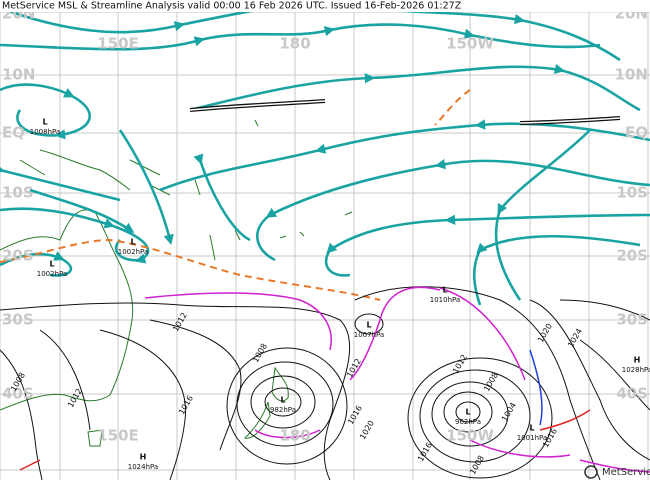 The height and width of the screenshot is (480, 650). I want to click on system-pressure: 1010hPa, so click(445, 300).